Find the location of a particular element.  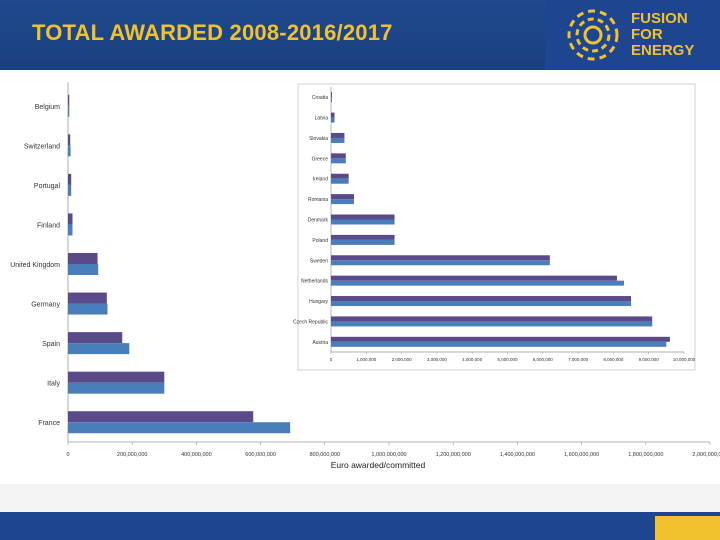

inset-chart-category-label: Croatia is located at coordinates (320, 98).